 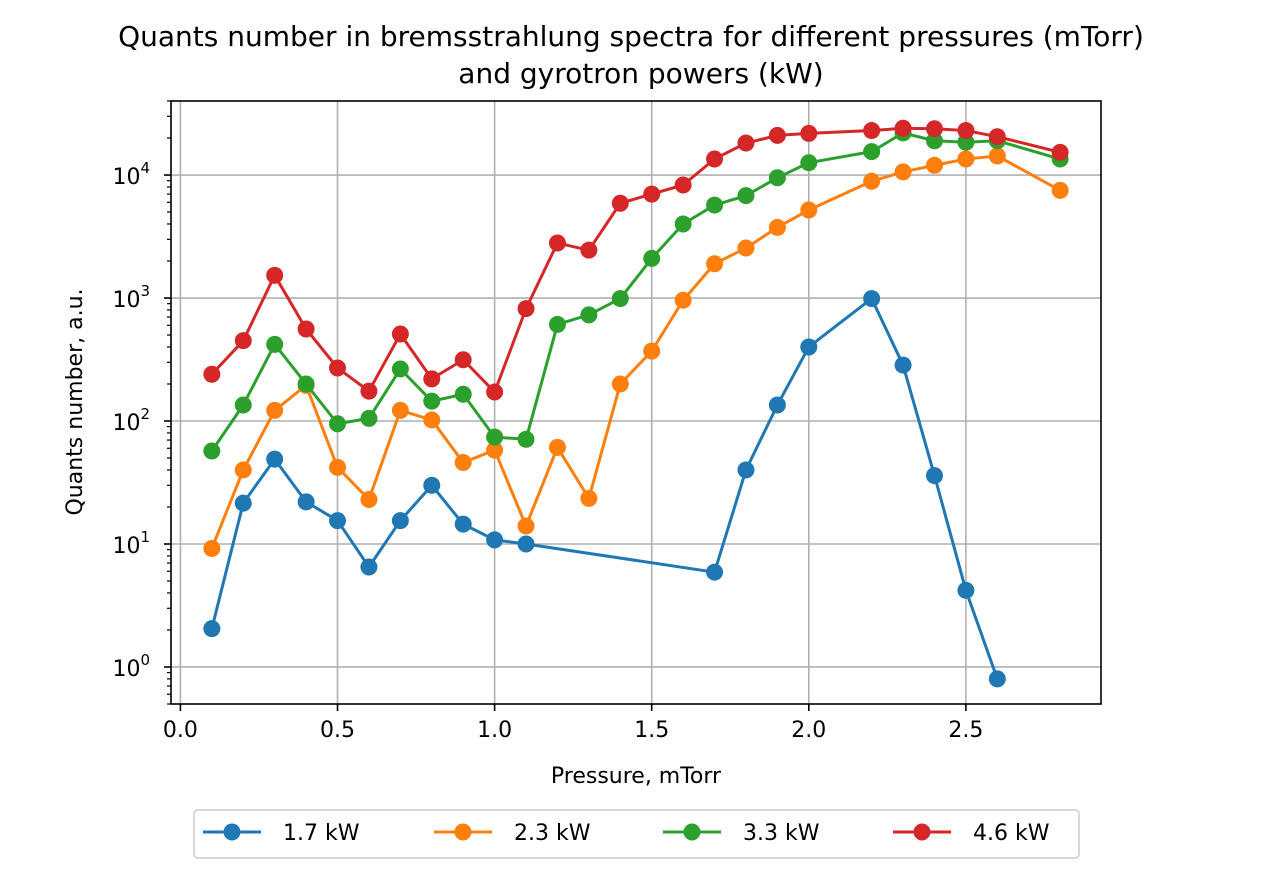 I want to click on legend-label: 2.3 kW, so click(x=552, y=833).